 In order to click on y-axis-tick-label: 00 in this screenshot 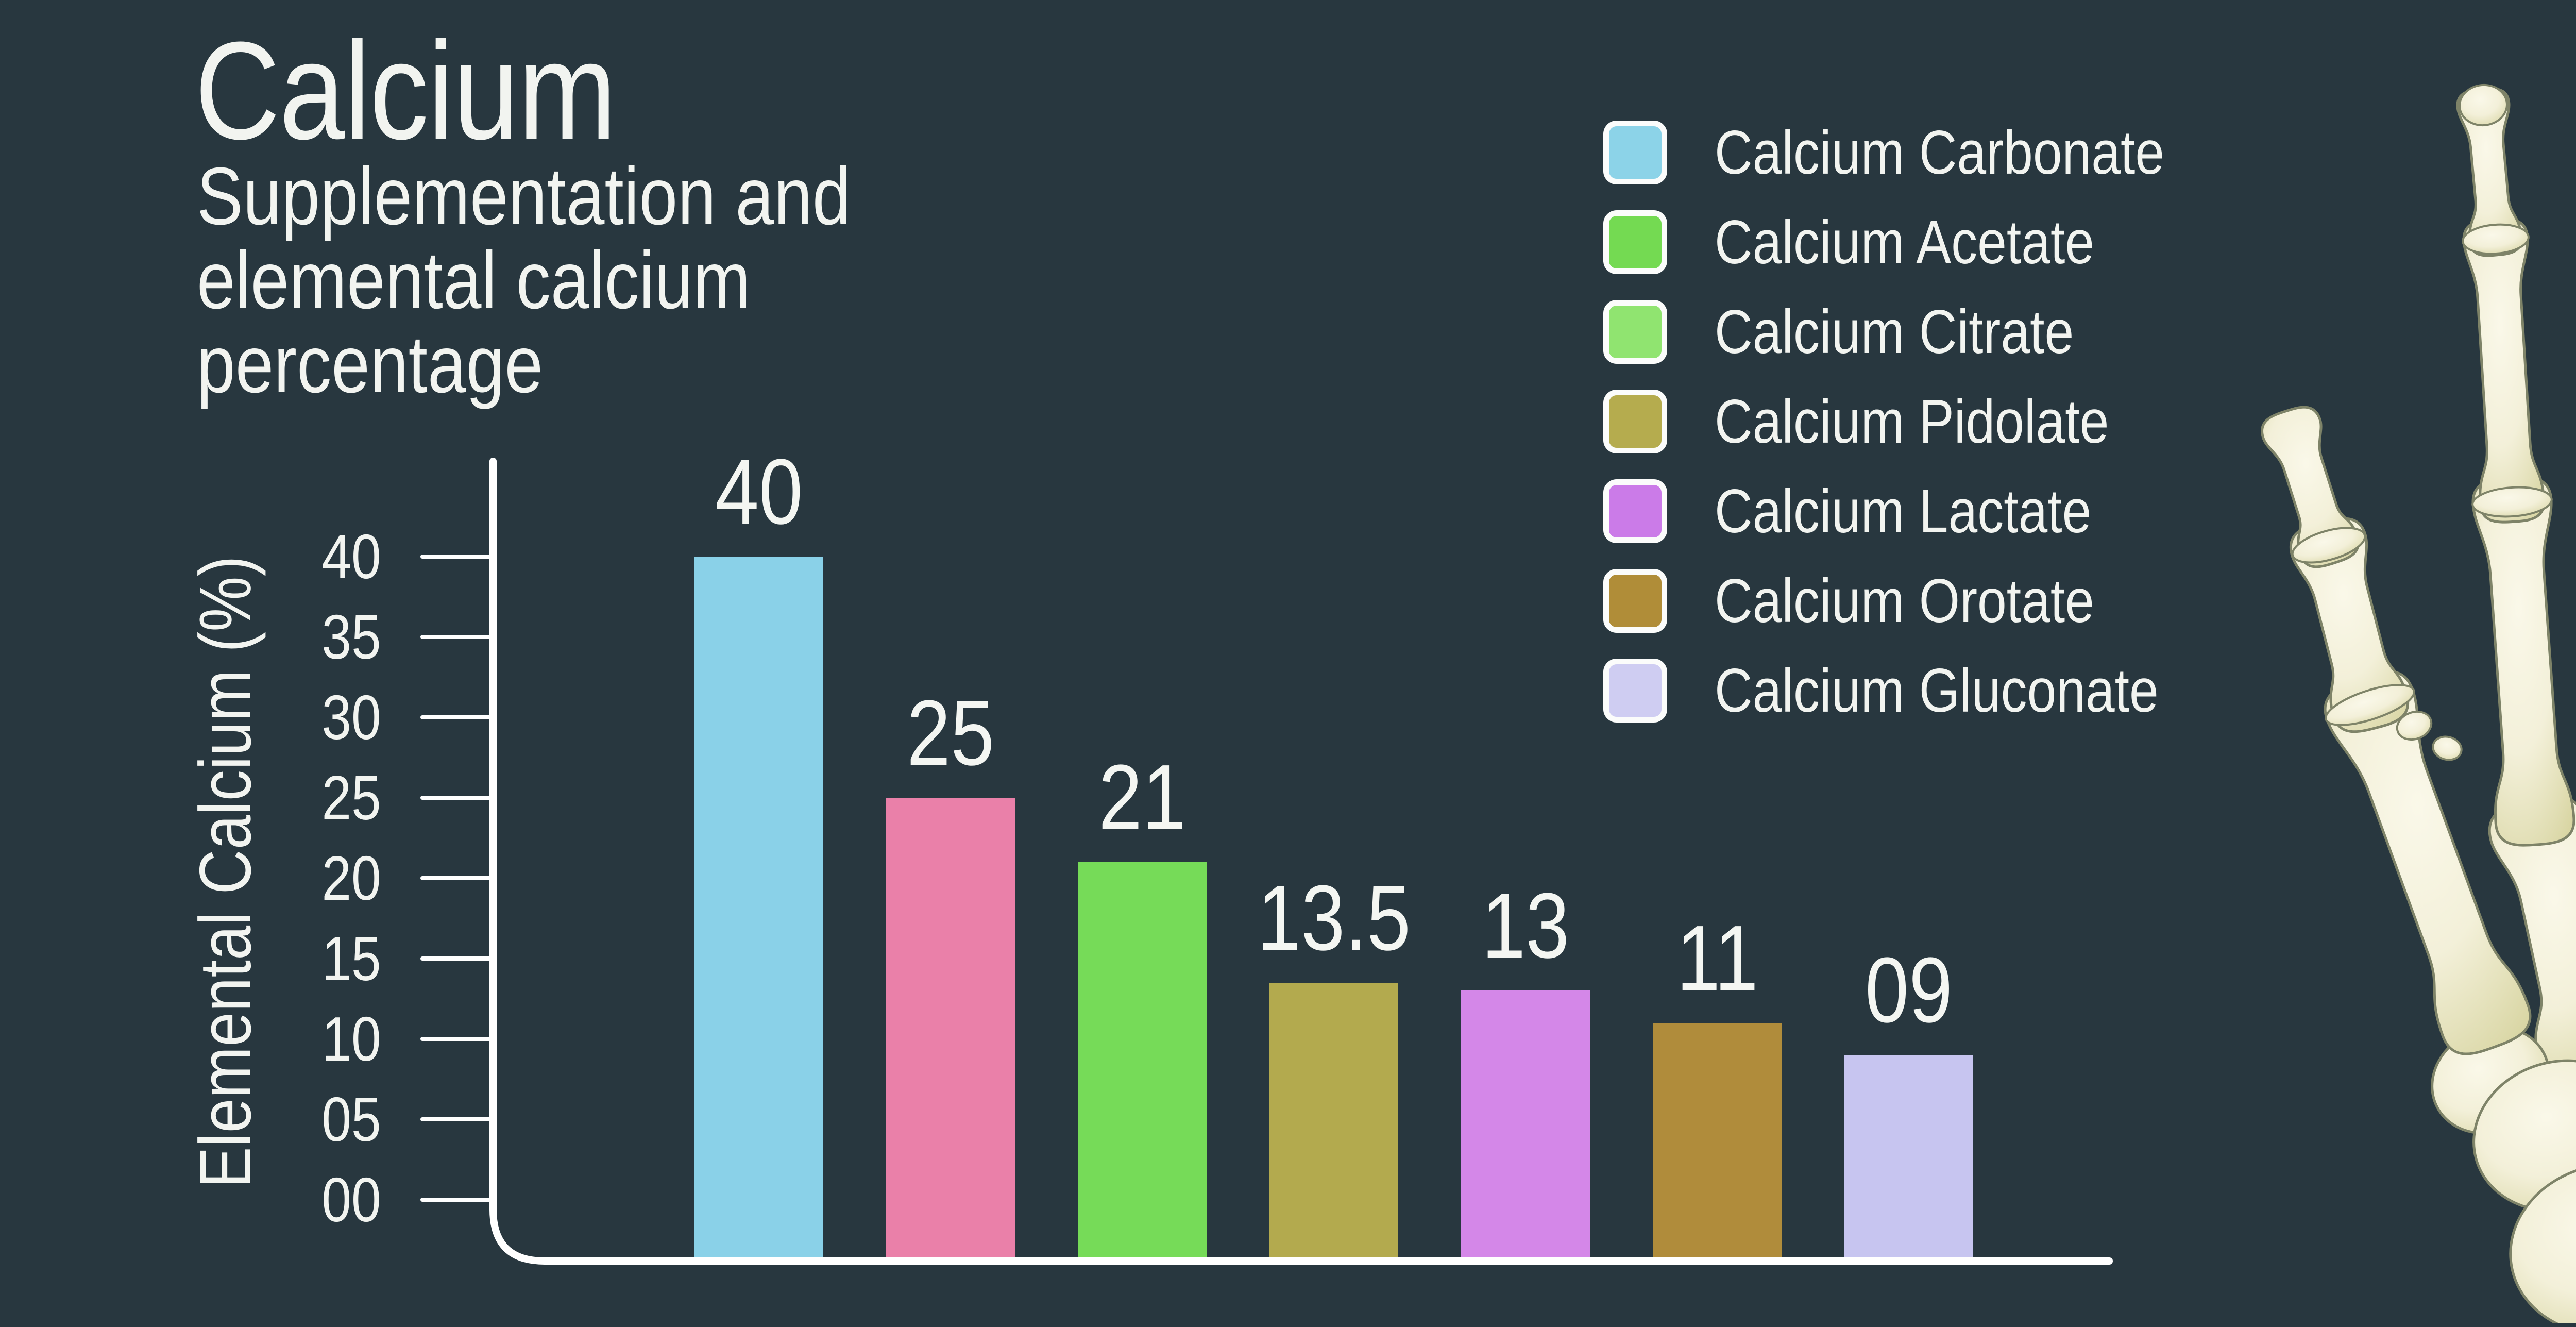, I will do `click(351, 1200)`.